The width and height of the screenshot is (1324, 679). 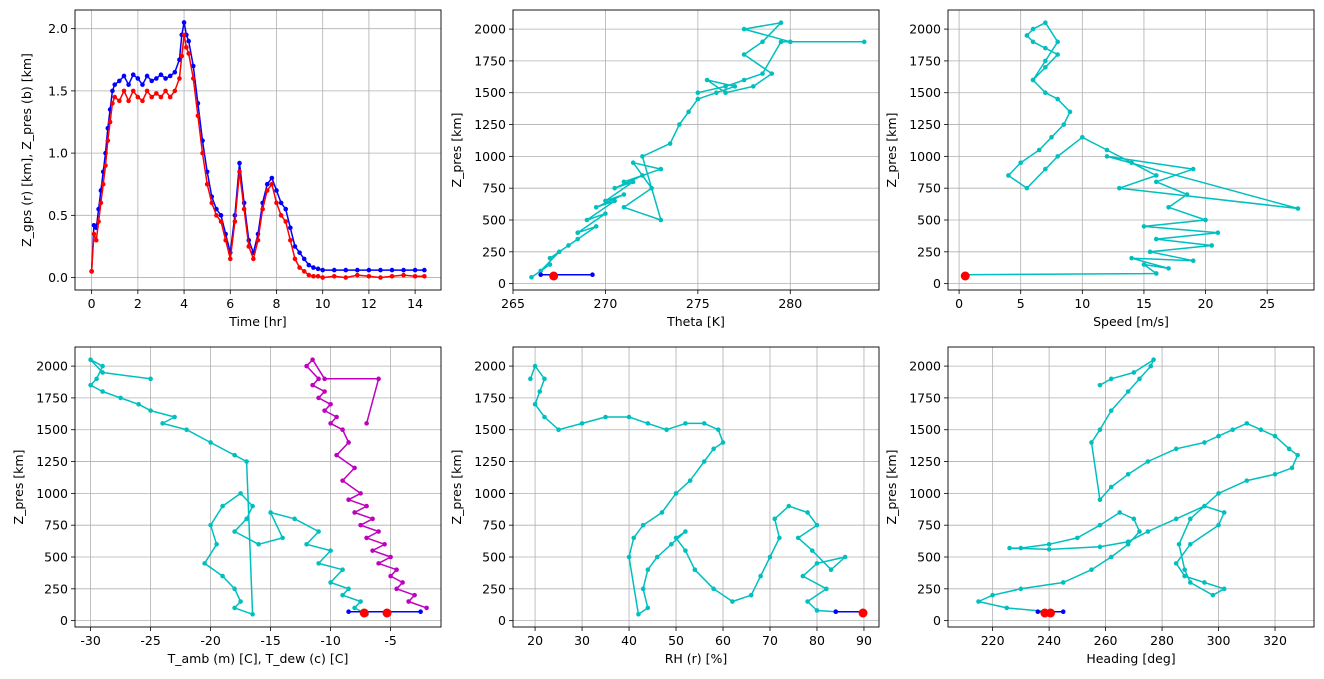 What do you see at coordinates (494, 557) in the screenshot?
I see `y-tick-label: 500` at bounding box center [494, 557].